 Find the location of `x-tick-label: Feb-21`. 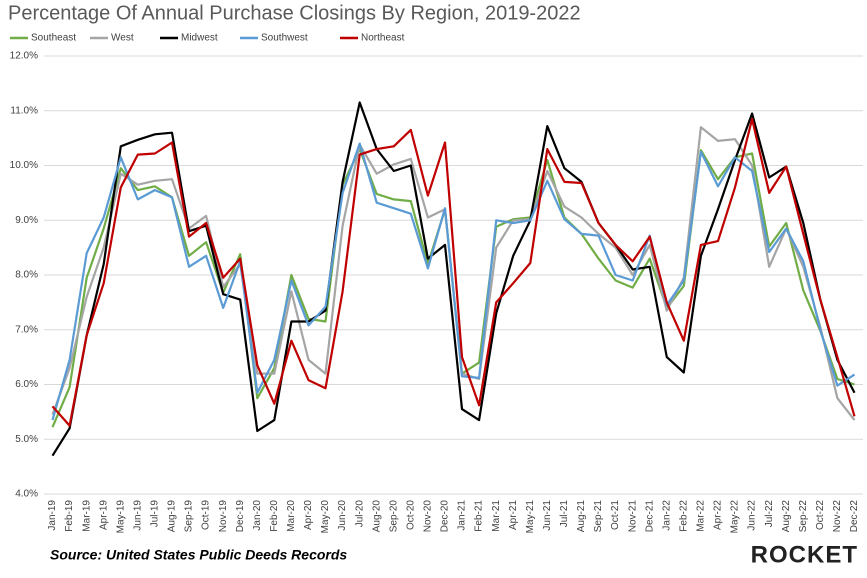

x-tick-label: Feb-21 is located at coordinates (479, 516).